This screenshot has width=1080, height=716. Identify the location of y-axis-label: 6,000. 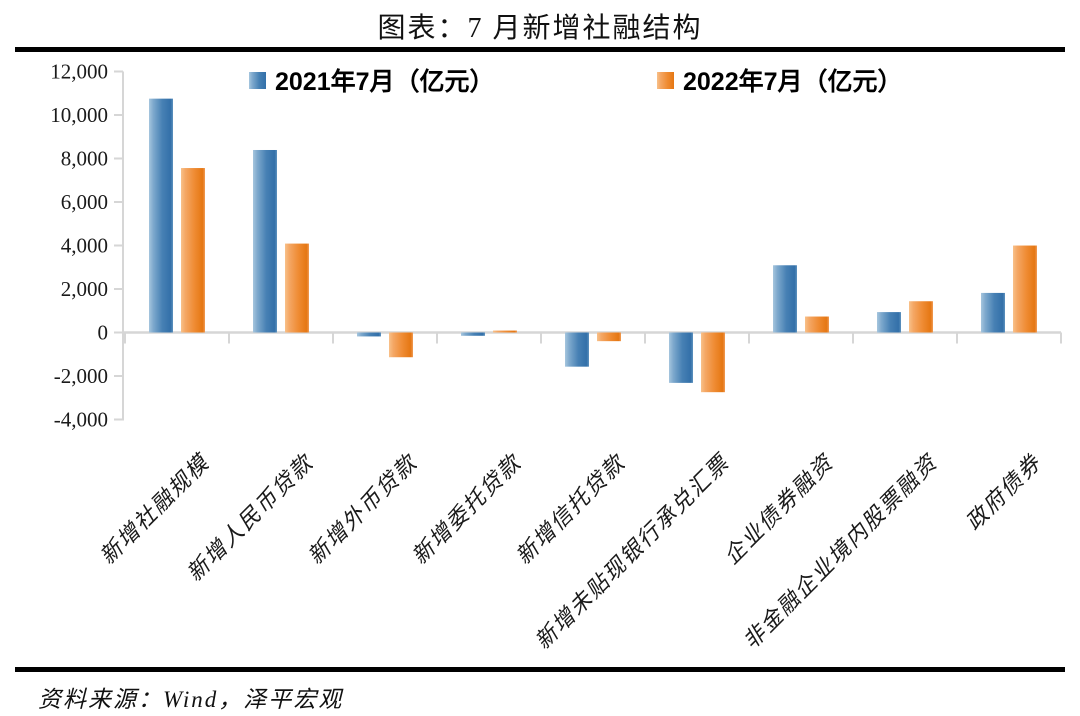
(84, 202).